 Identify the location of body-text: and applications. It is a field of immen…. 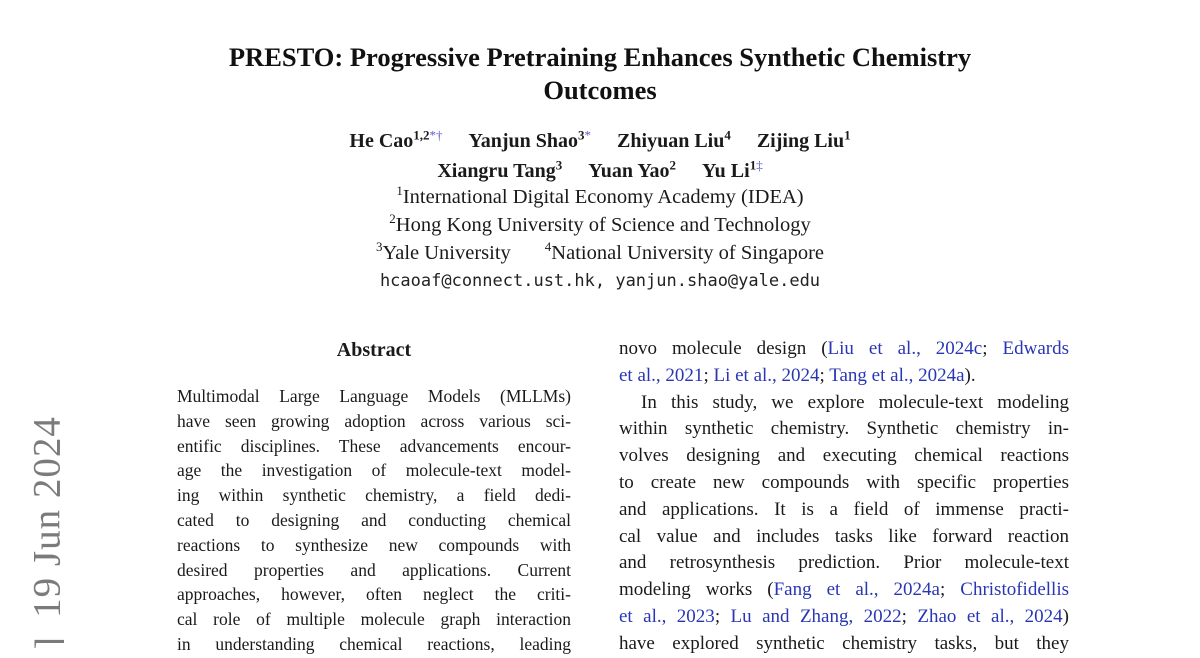
(844, 509).